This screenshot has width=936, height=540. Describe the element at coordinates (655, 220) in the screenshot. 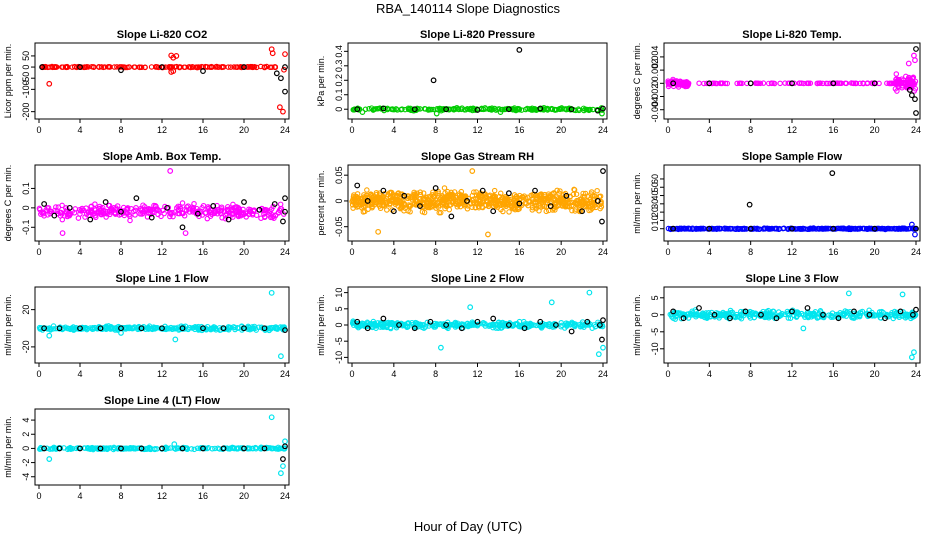

I see `y-tick-label: 10` at that location.